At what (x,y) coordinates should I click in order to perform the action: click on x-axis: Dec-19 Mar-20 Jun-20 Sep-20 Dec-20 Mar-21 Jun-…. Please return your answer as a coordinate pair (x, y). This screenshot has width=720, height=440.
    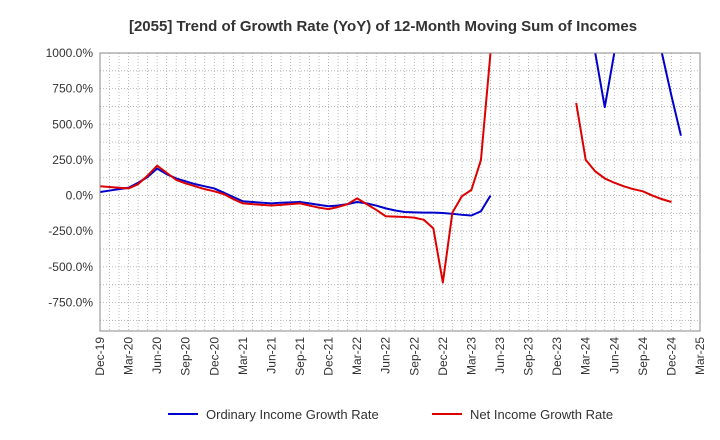
    Looking at the image, I should click on (400, 356).